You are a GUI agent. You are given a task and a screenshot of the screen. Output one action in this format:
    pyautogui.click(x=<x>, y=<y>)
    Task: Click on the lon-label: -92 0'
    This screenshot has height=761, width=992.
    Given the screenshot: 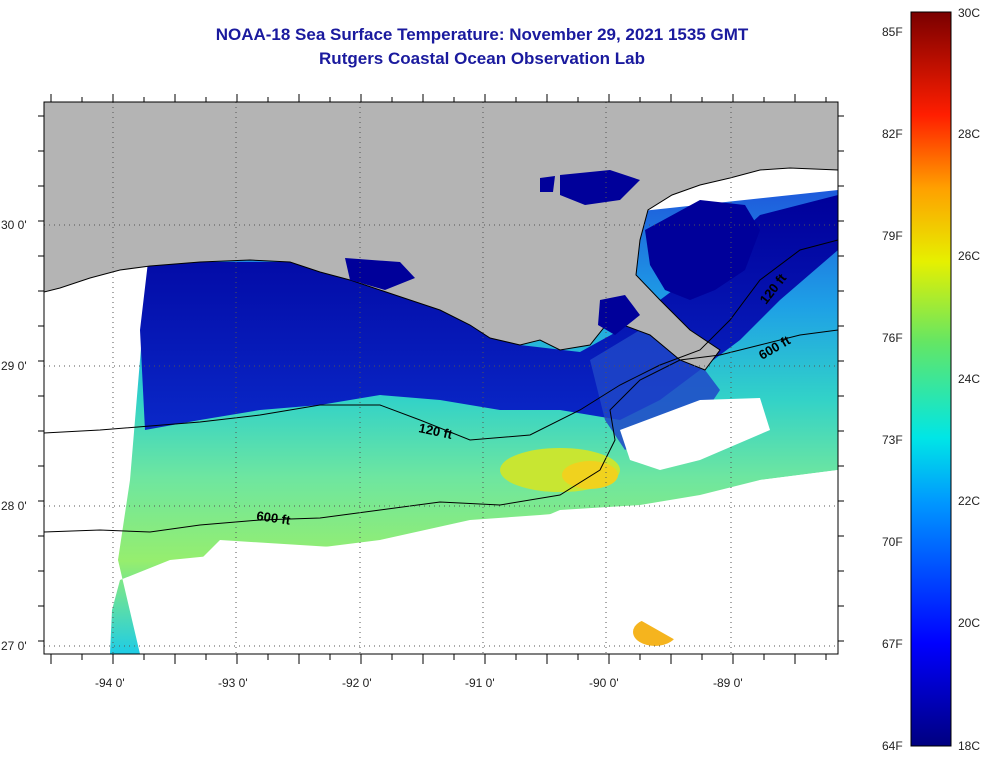 What is the action you would take?
    pyautogui.click(x=357, y=683)
    